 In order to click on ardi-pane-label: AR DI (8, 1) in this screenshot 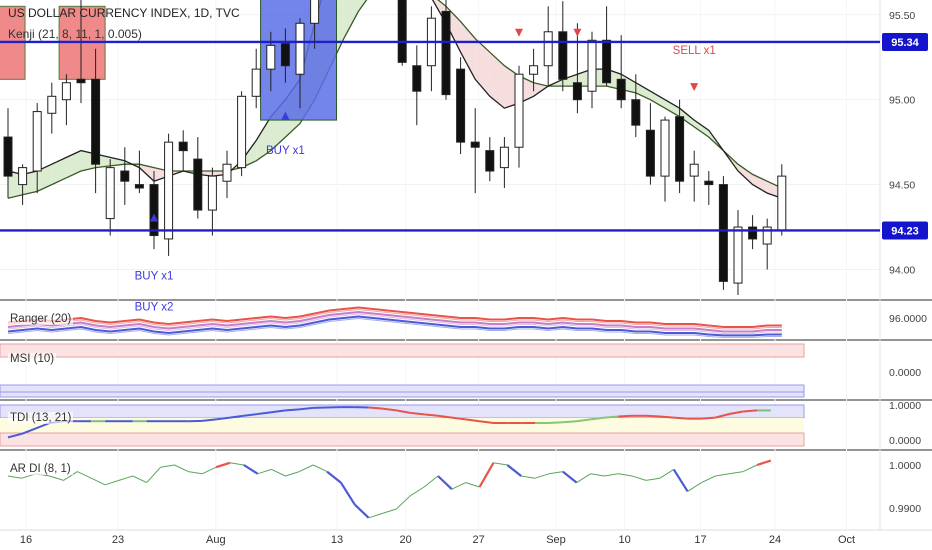, I will do `click(40, 469)`.